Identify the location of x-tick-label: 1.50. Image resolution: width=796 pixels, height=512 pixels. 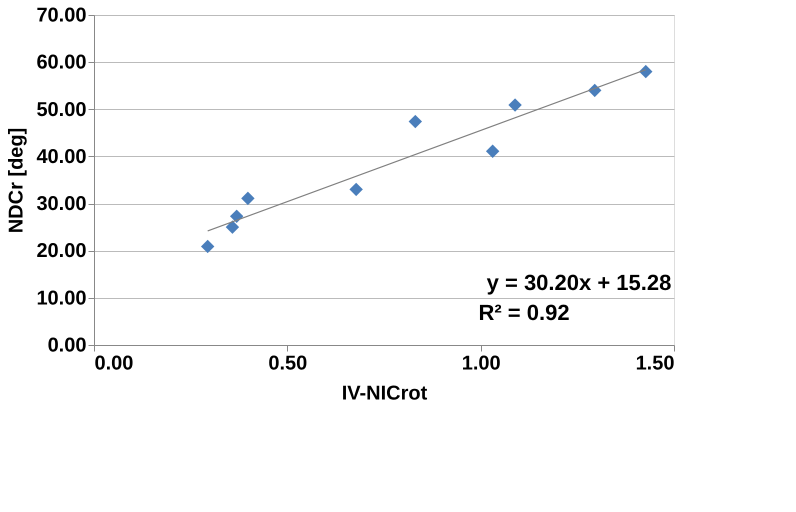
(655, 363).